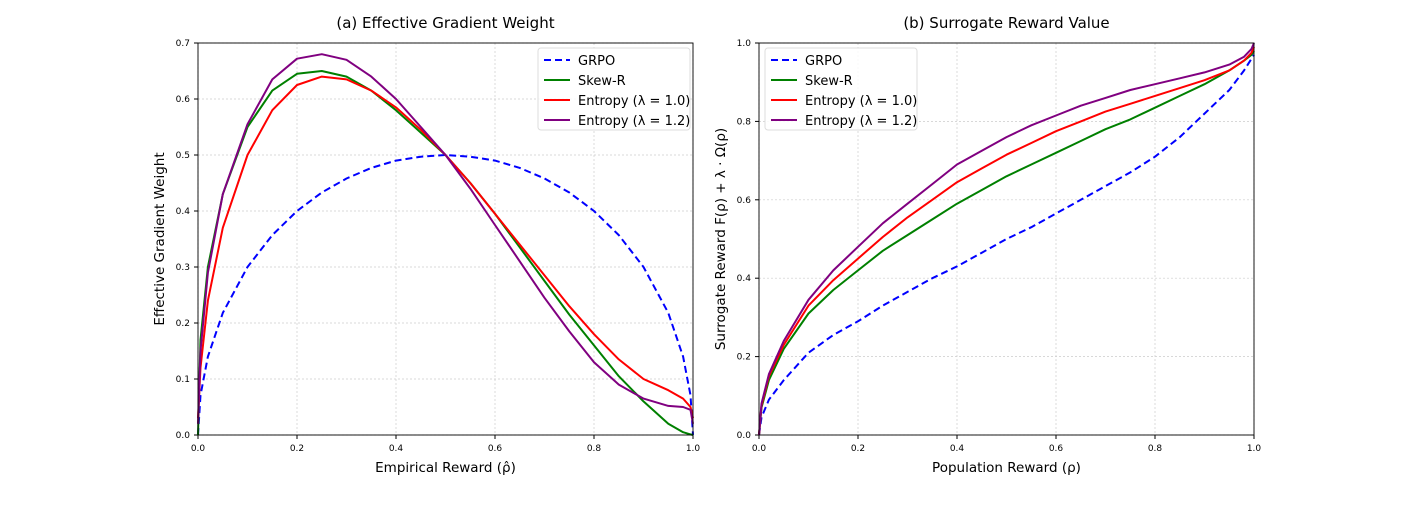 This screenshot has height=517, width=1421. What do you see at coordinates (721, 239) in the screenshot?
I see `y-axis-label: Surrogate Reward F(ρ) + λ · Ω(ρ)` at bounding box center [721, 239].